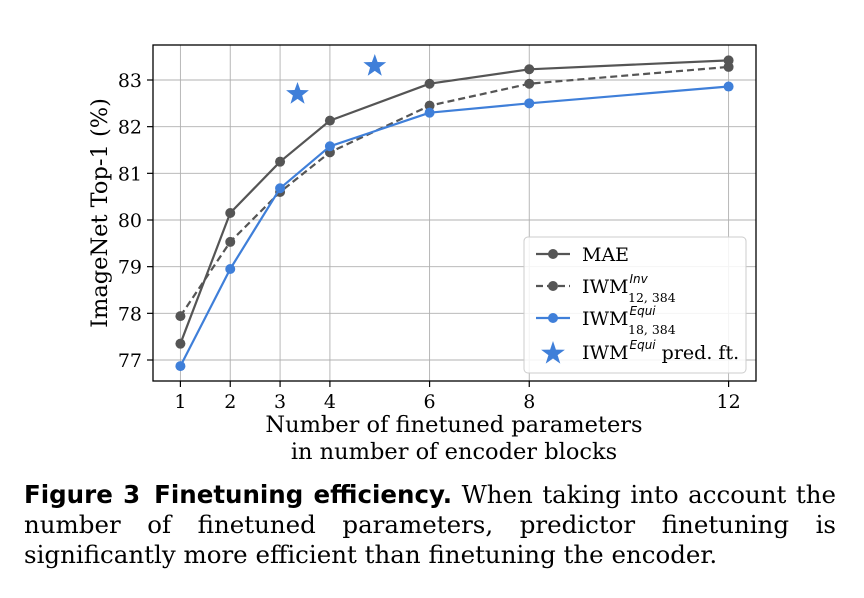 This screenshot has height=598, width=864. What do you see at coordinates (130, 174) in the screenshot?
I see `y-tick-label: 81` at bounding box center [130, 174].